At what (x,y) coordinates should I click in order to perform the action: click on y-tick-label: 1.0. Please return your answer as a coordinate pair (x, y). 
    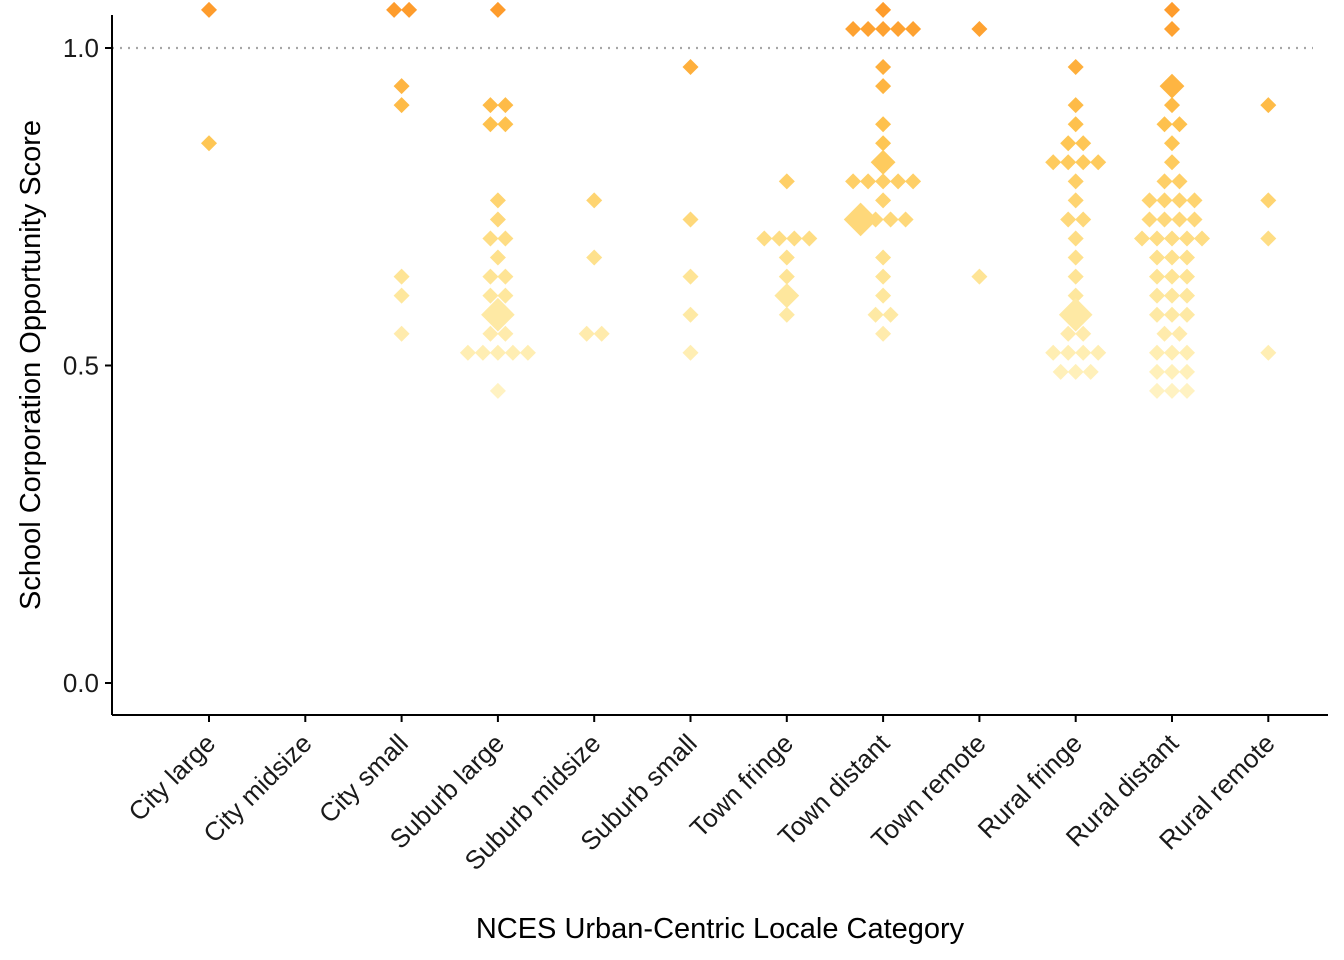
    Looking at the image, I should click on (81, 48).